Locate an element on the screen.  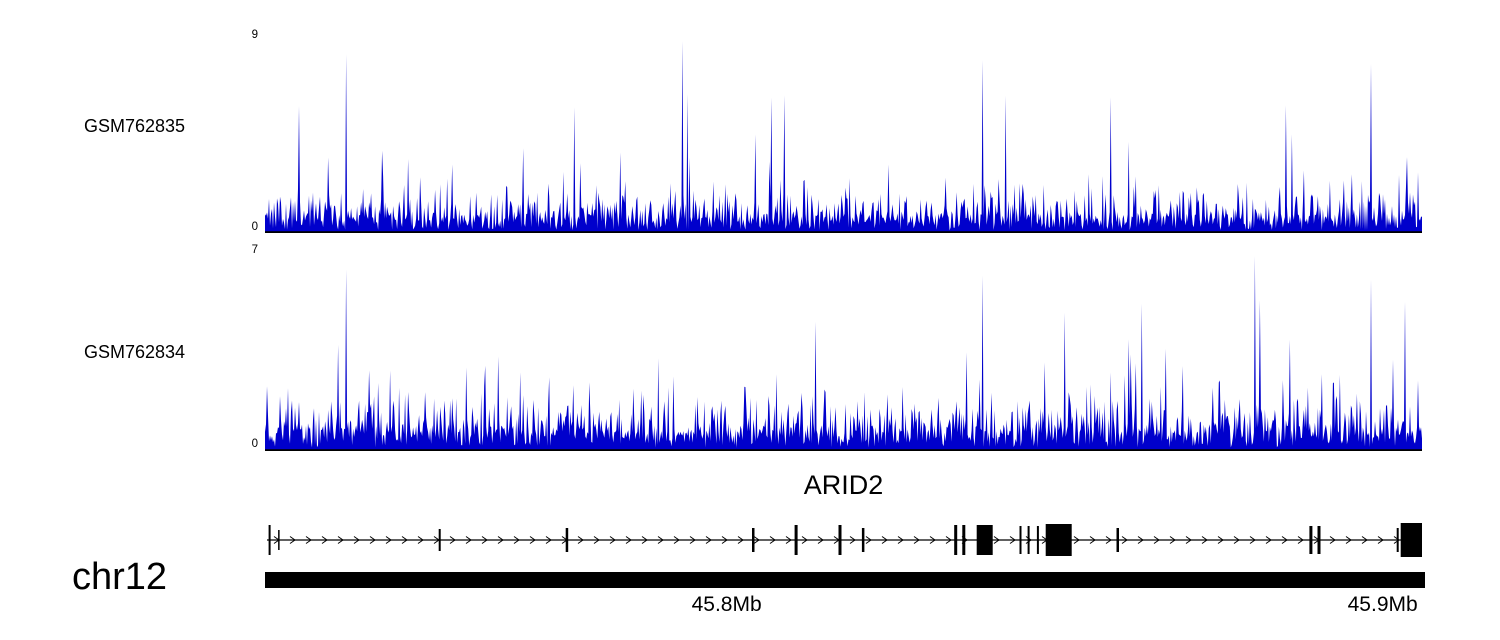
track-label-gsm762835: GSM762835 is located at coordinates (135, 126).